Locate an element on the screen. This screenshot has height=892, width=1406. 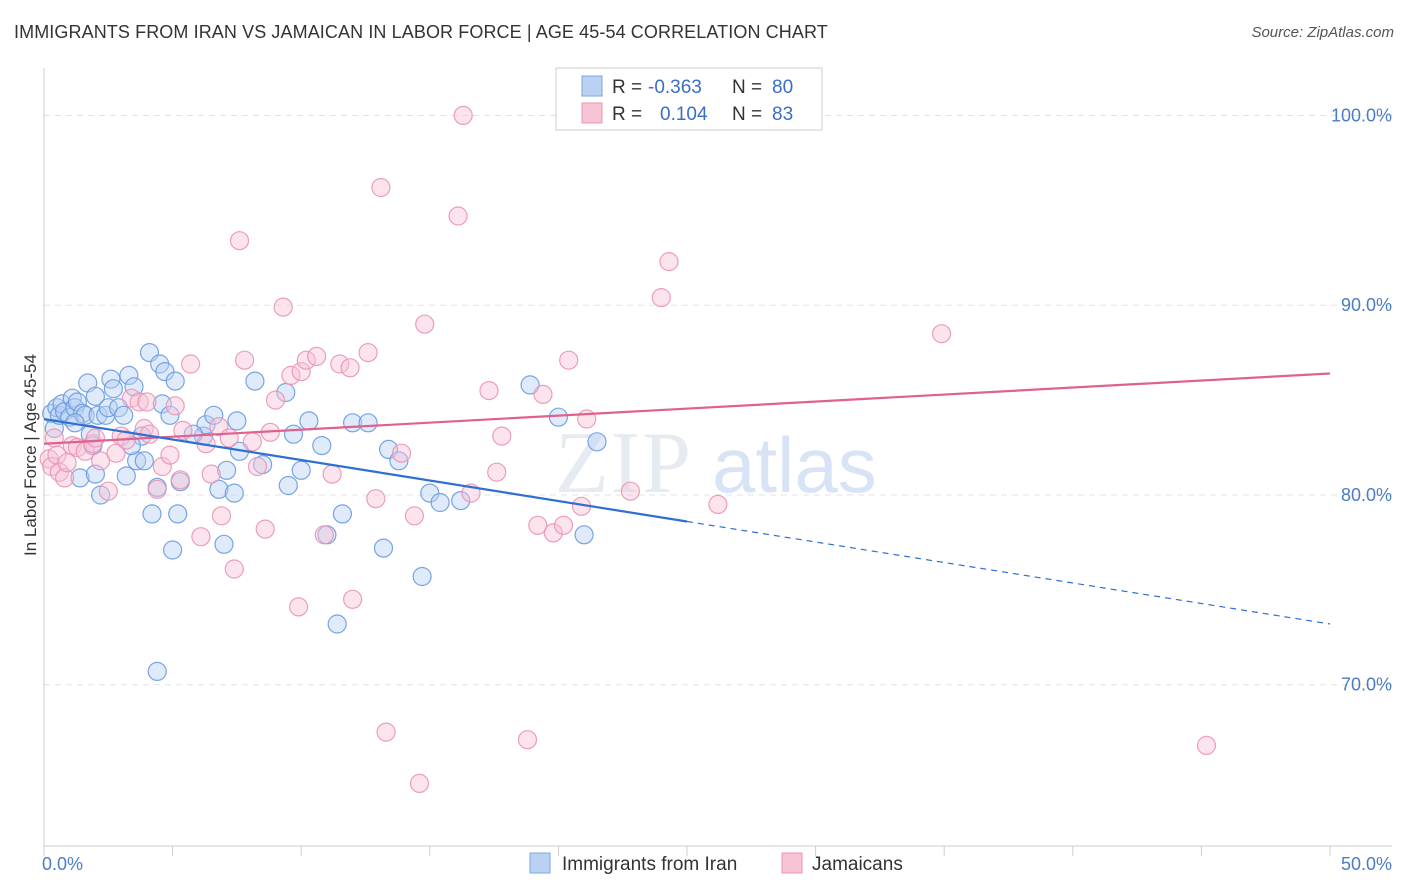
y-tick-label: 80.0% is located at coordinates (1366, 495).